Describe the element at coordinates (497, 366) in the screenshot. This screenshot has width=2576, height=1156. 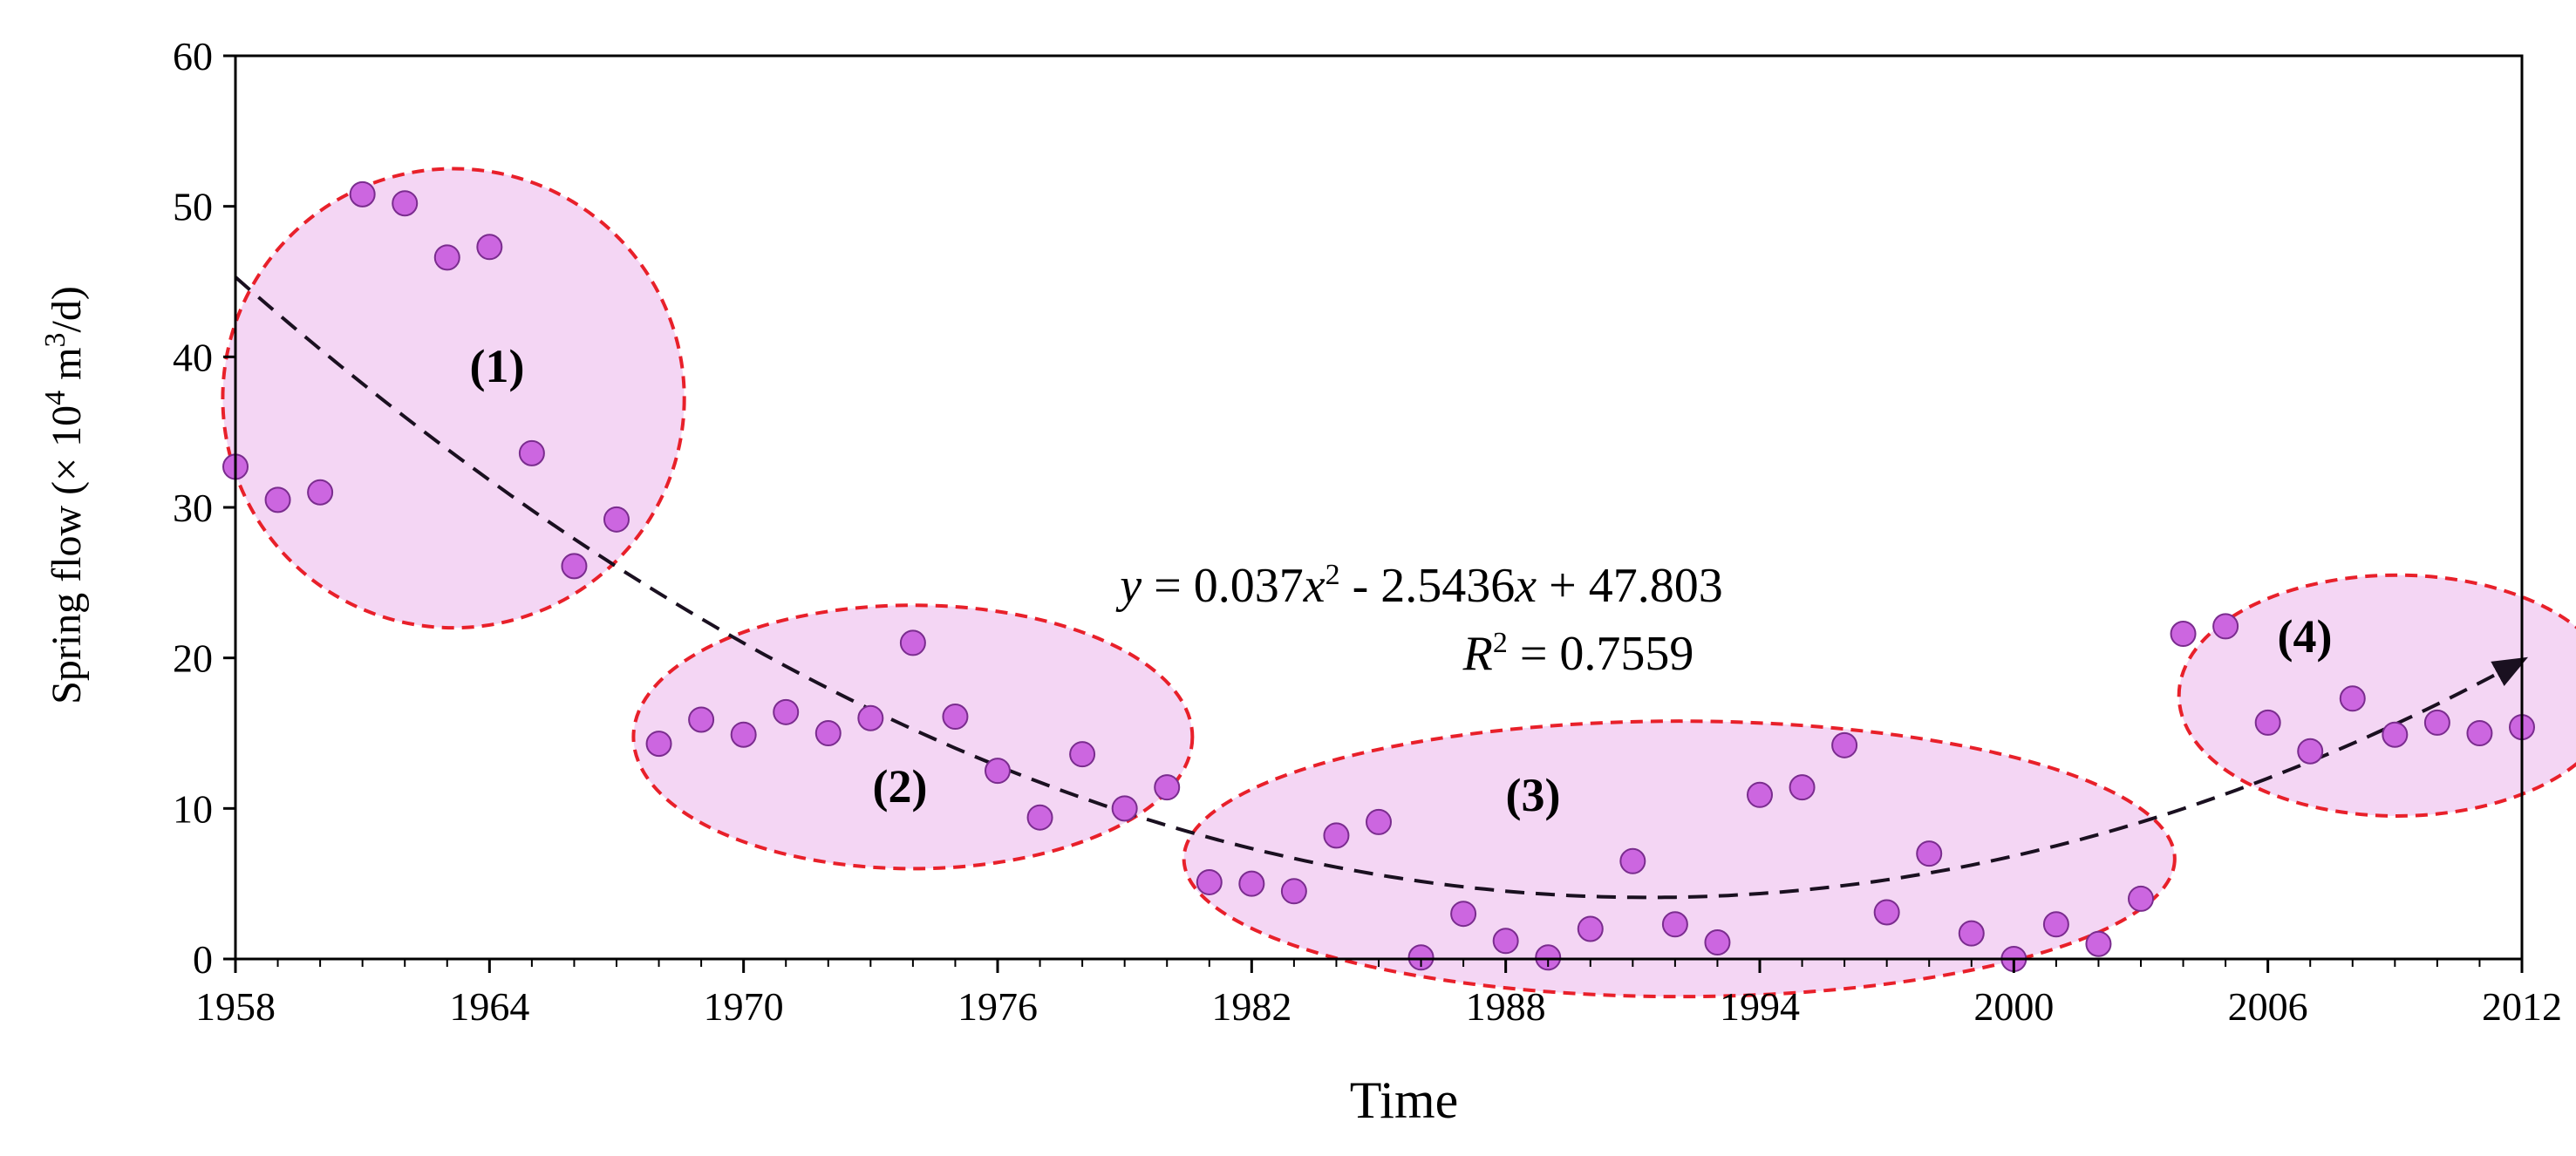
I see `cluster-label-1: (1)` at that location.